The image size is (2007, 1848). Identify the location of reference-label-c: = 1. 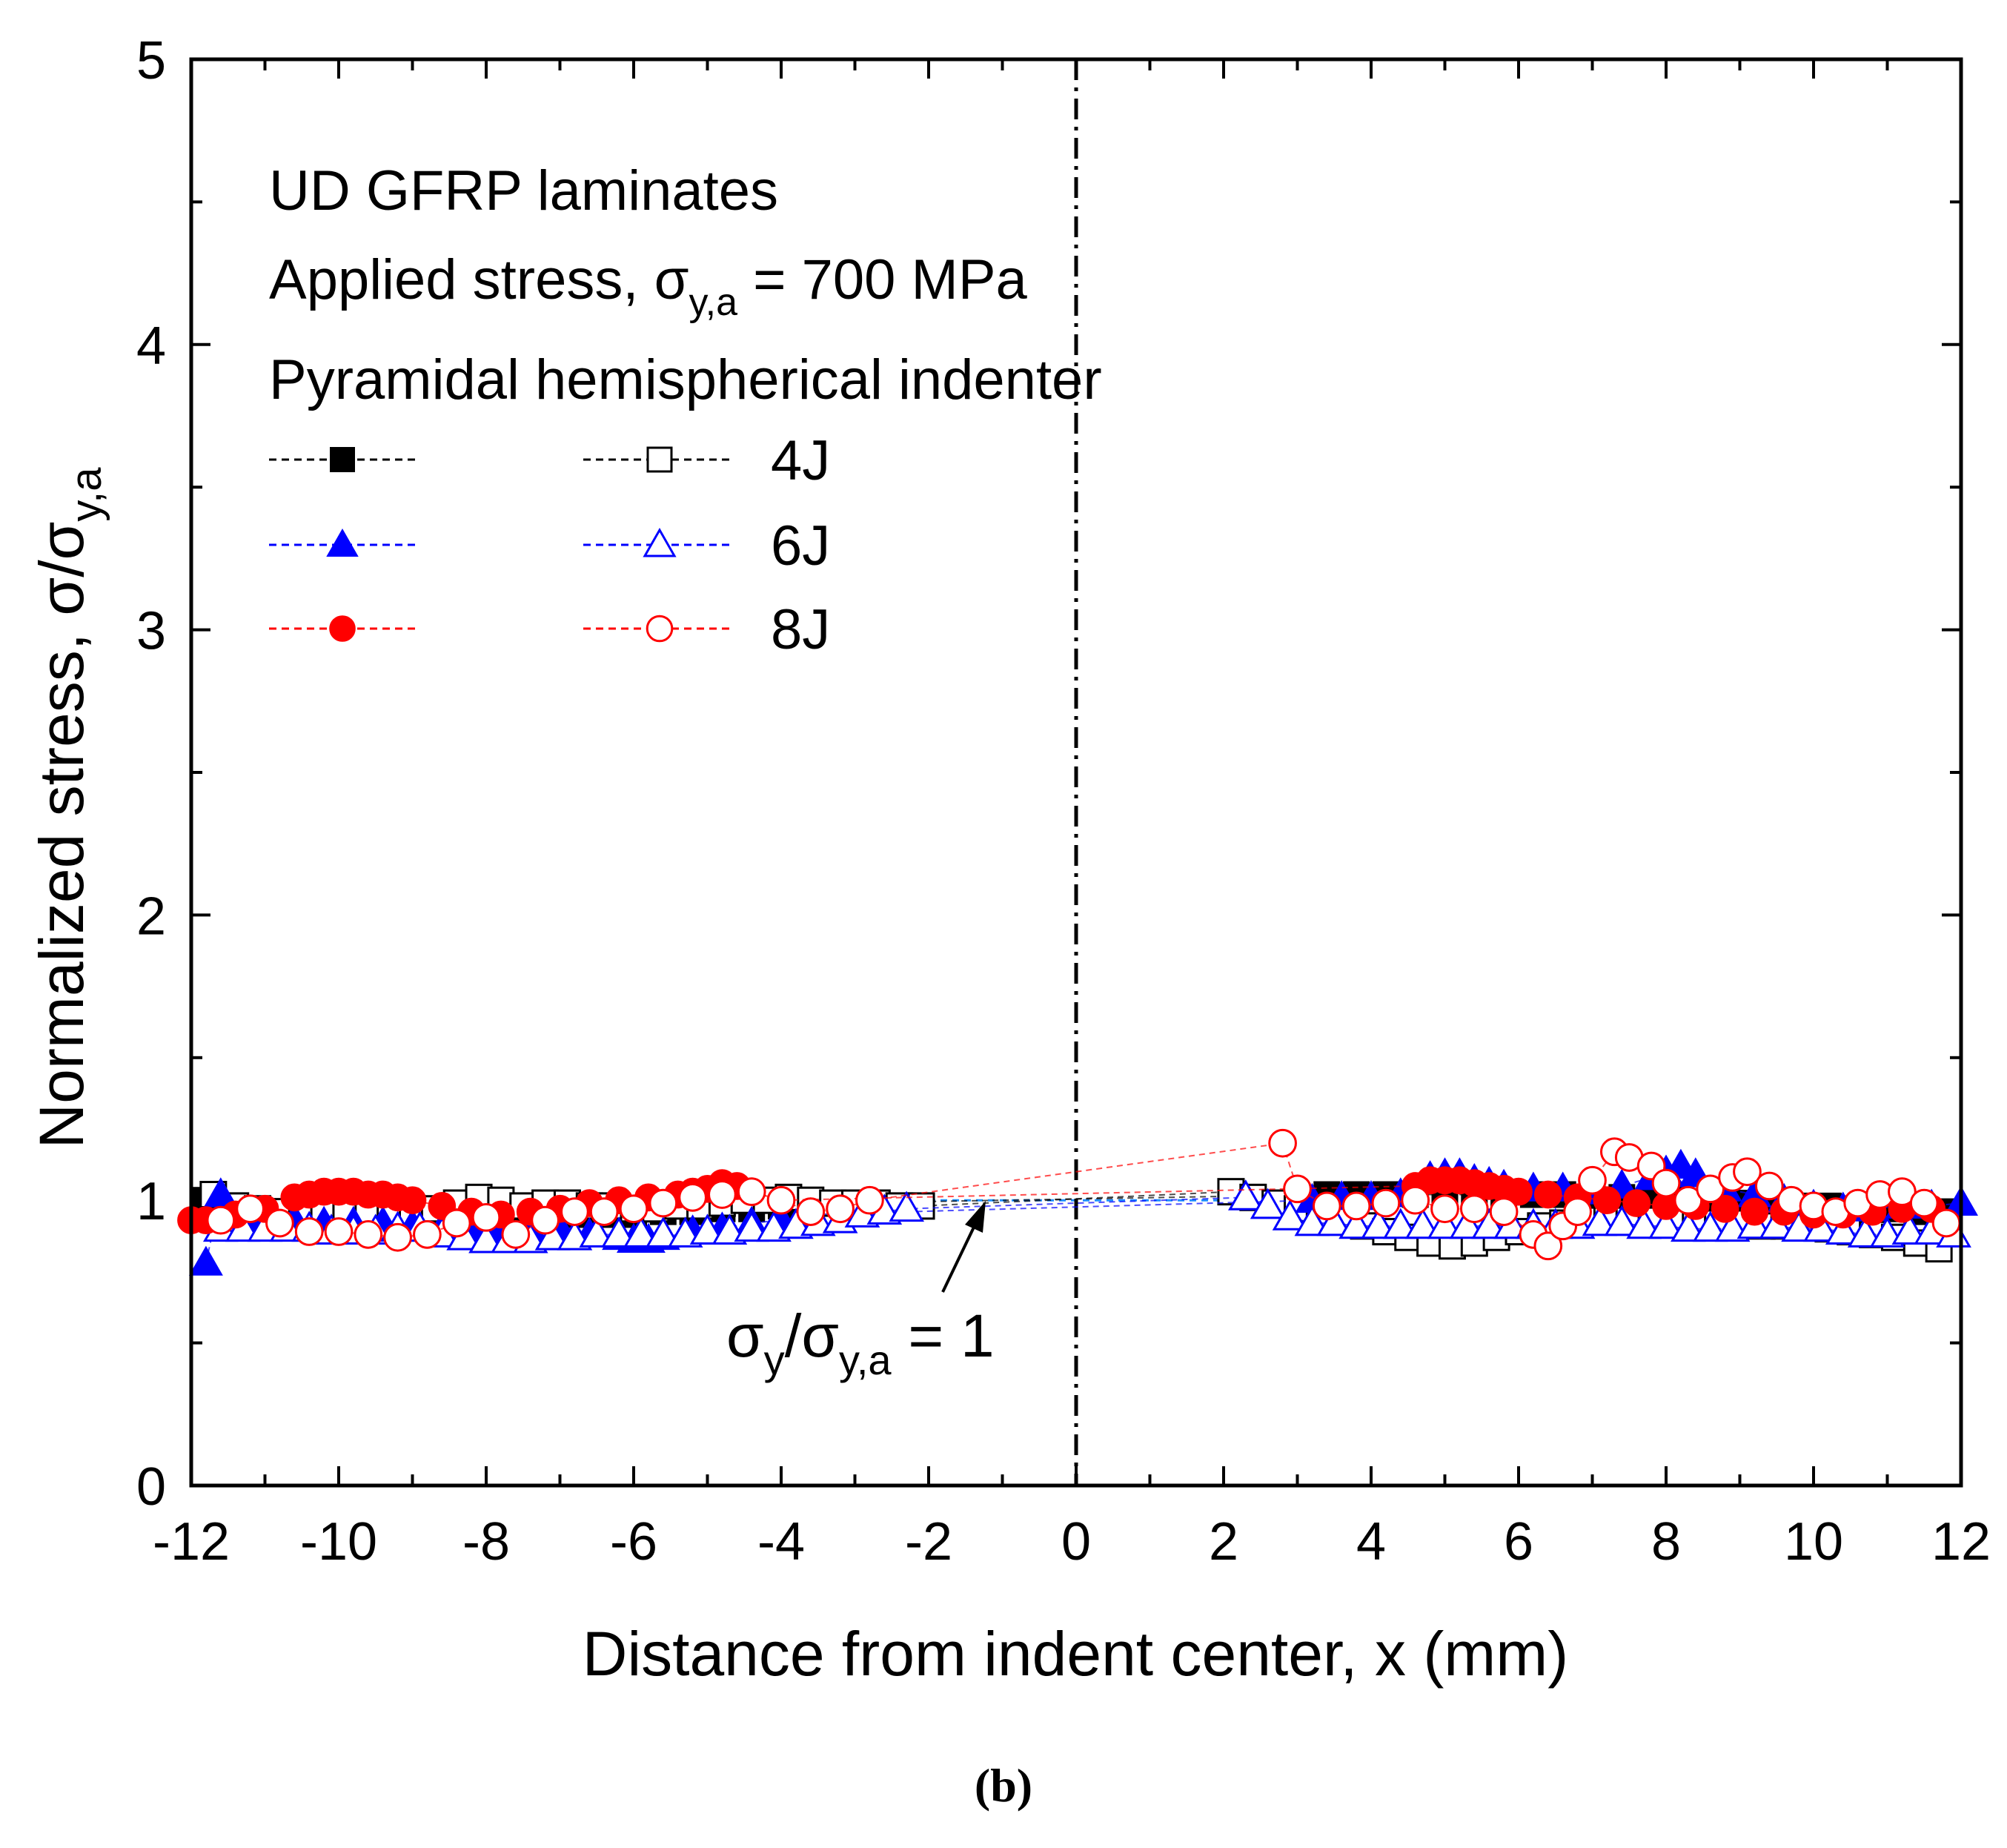
(944, 1336).